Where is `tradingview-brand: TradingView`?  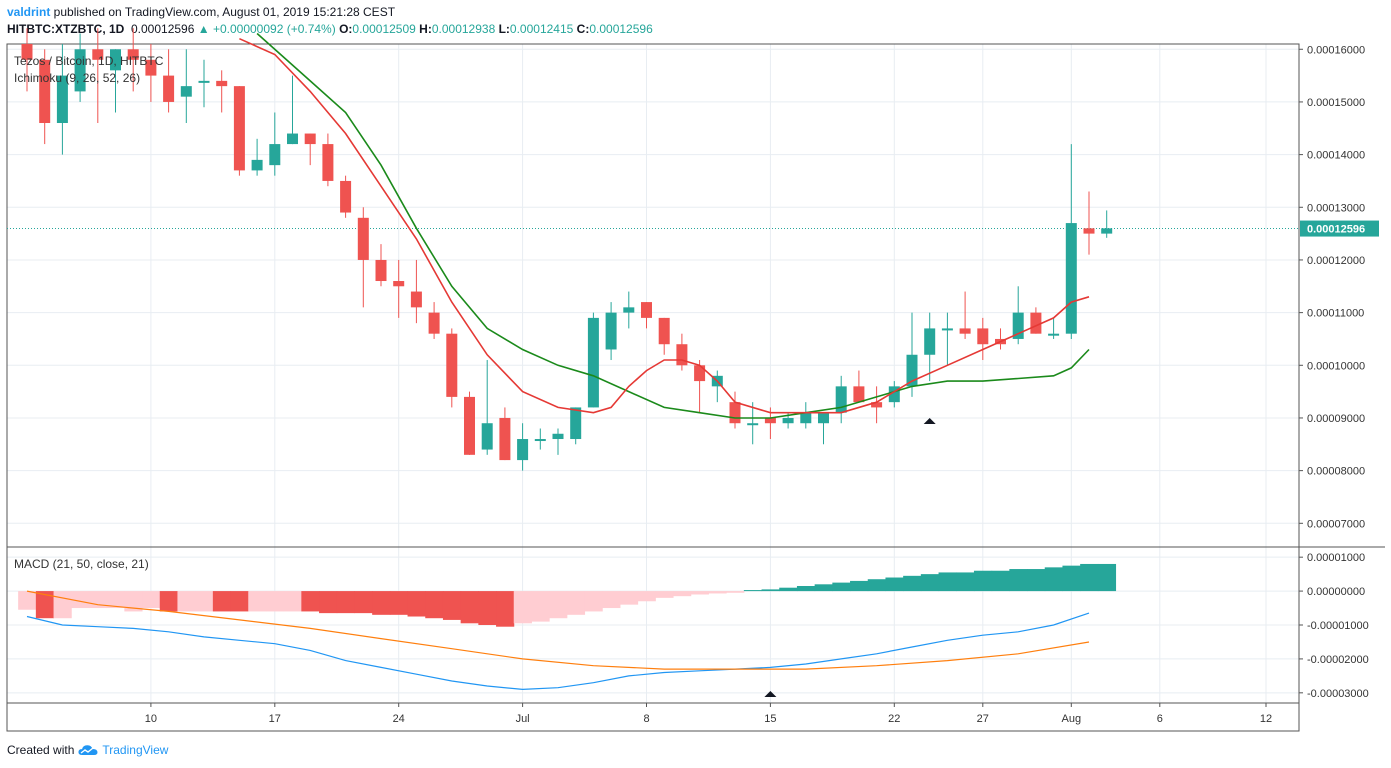
tradingview-brand: TradingView is located at coordinates (135, 750).